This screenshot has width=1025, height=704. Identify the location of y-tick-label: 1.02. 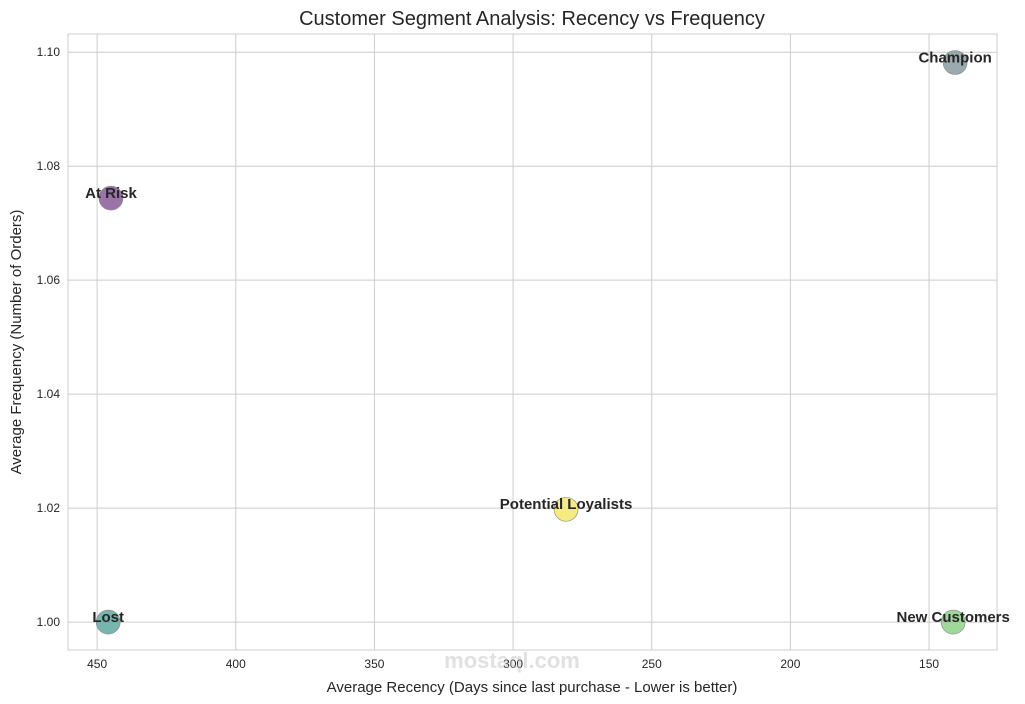
(49, 508).